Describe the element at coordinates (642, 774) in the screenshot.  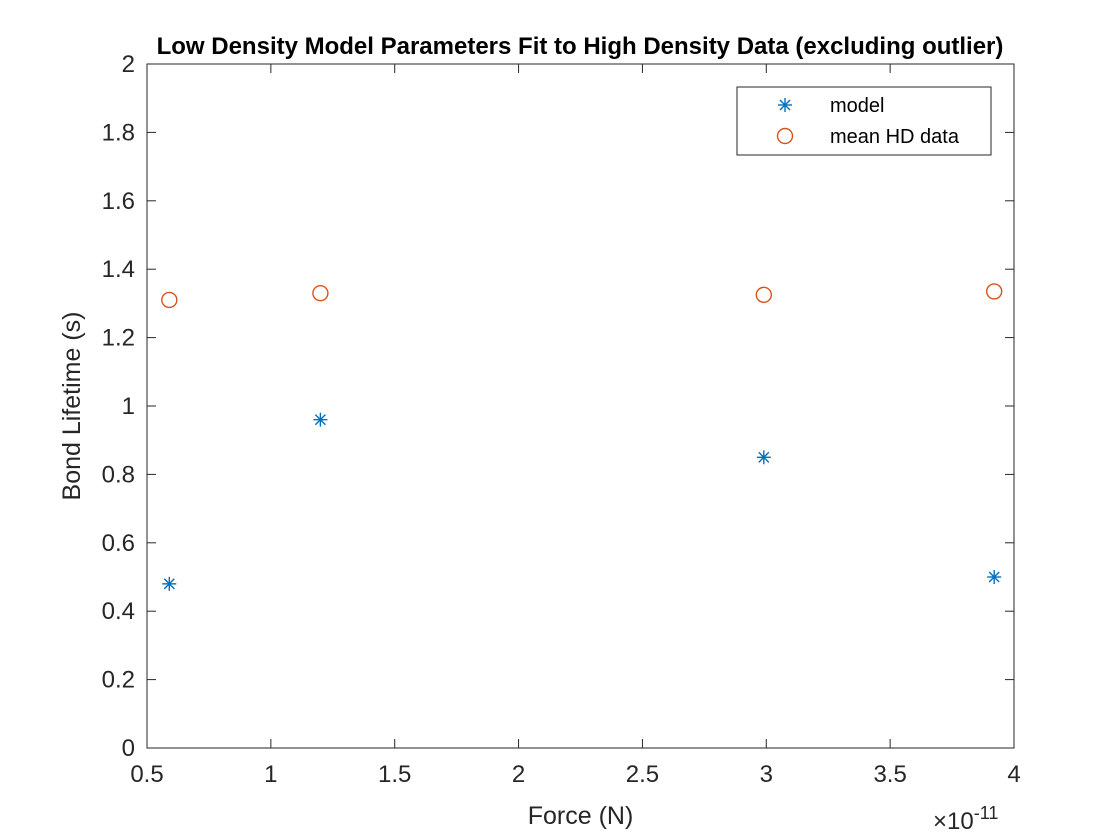
I see `x-tick-label: 2.5` at that location.